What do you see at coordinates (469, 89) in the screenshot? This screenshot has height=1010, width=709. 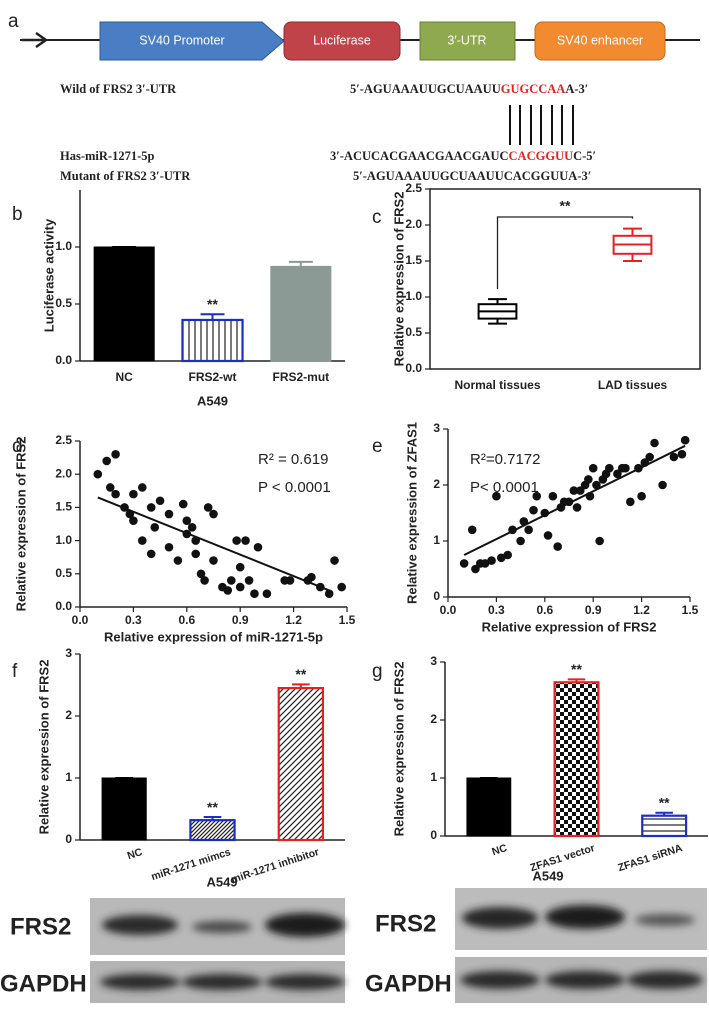 I see `sequence: 5′-AGUAAAUUGCUAAUUGUGCCAAA-3′` at bounding box center [469, 89].